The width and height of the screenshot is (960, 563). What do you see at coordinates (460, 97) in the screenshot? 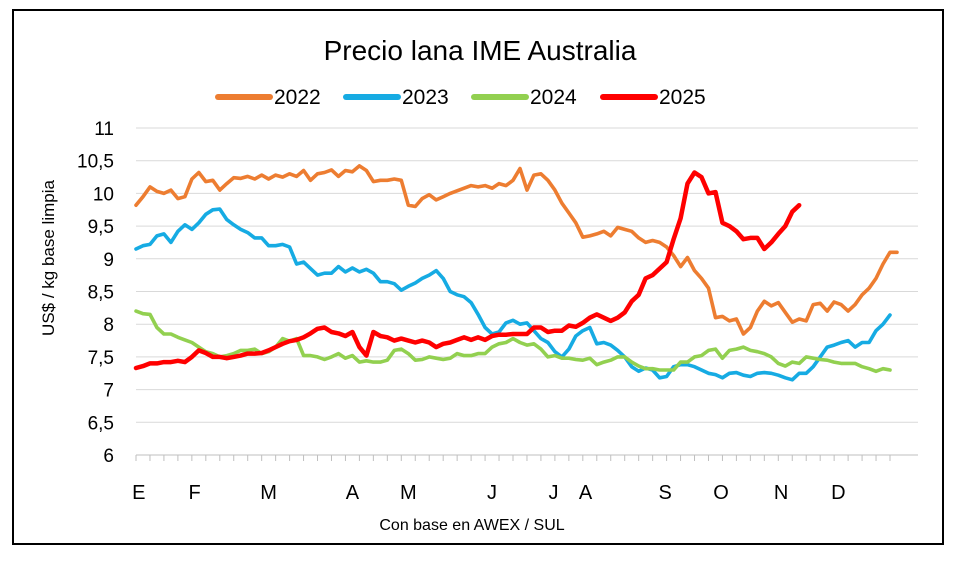
I see `legend: 2022 2023 2024 2025` at bounding box center [460, 97].